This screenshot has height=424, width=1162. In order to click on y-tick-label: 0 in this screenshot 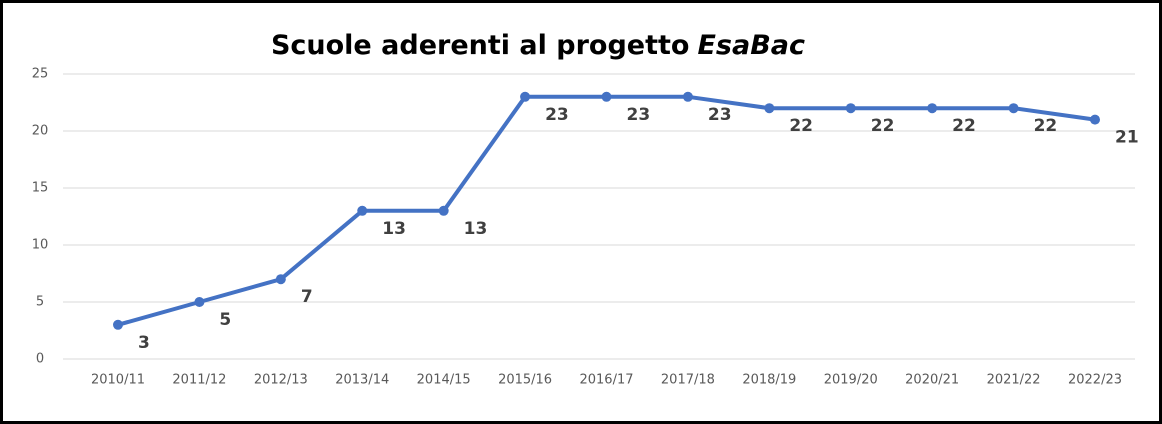, I will do `click(40, 359)`.